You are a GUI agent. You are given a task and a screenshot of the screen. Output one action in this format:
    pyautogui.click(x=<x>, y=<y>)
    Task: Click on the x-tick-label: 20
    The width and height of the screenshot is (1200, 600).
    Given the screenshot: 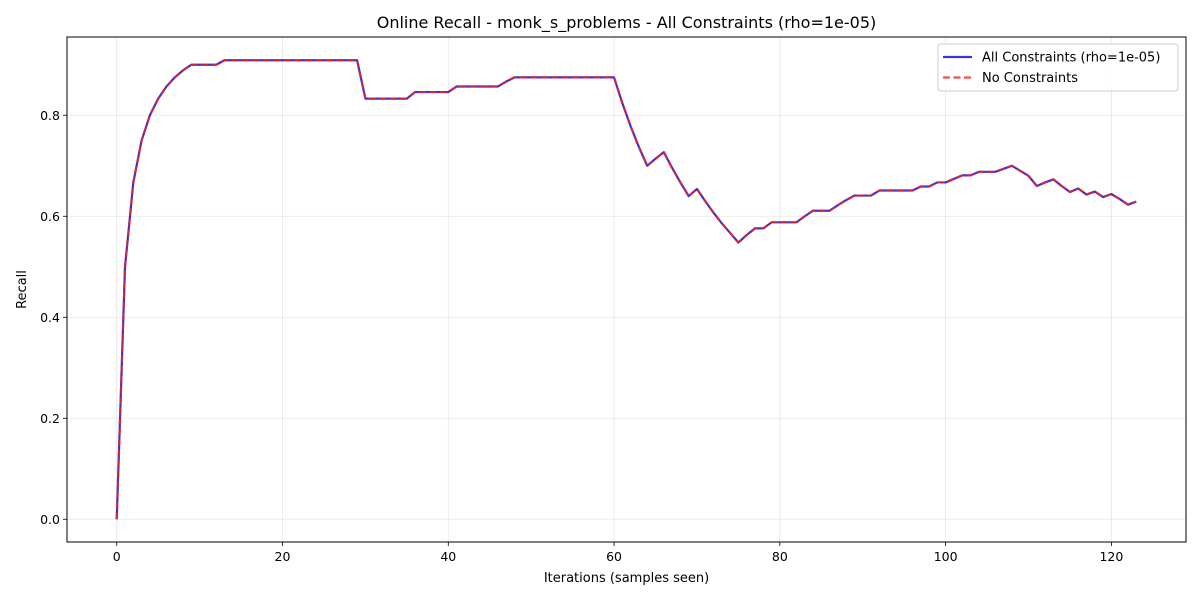 What is the action you would take?
    pyautogui.click(x=283, y=556)
    